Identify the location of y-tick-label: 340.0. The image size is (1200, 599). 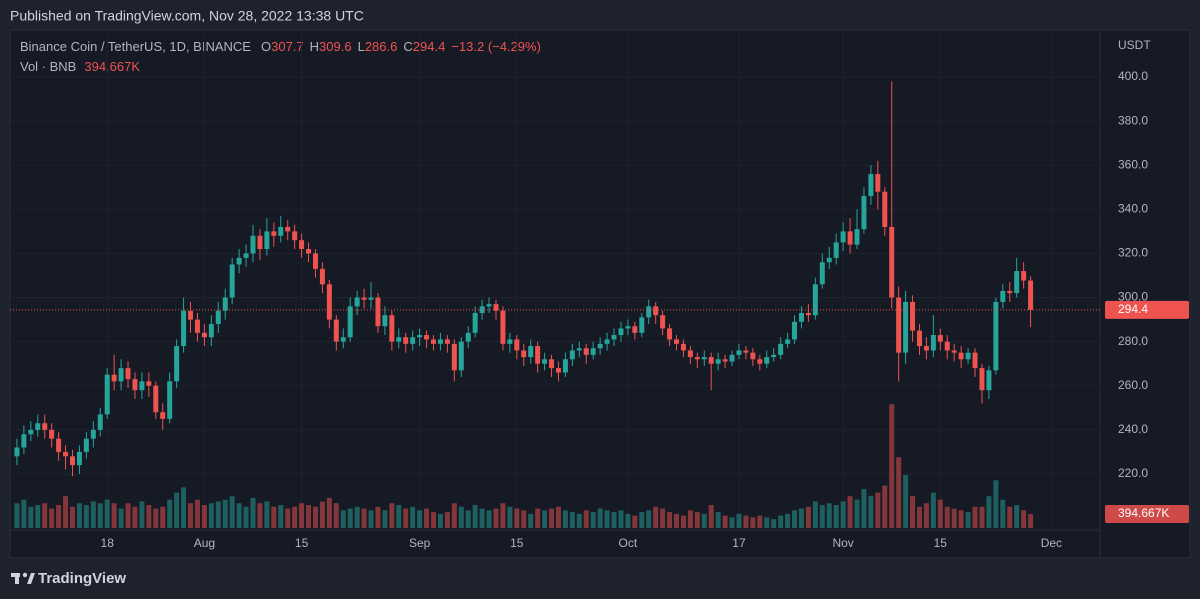
(1133, 208).